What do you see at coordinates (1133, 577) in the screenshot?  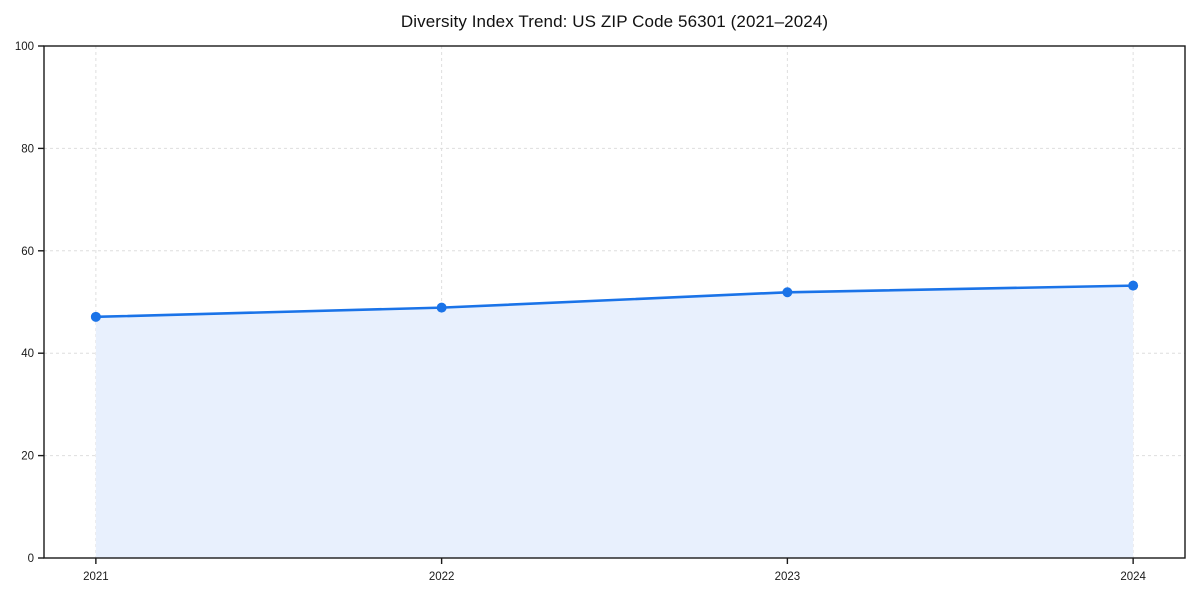 I see `x-tick-label: 2024` at bounding box center [1133, 577].